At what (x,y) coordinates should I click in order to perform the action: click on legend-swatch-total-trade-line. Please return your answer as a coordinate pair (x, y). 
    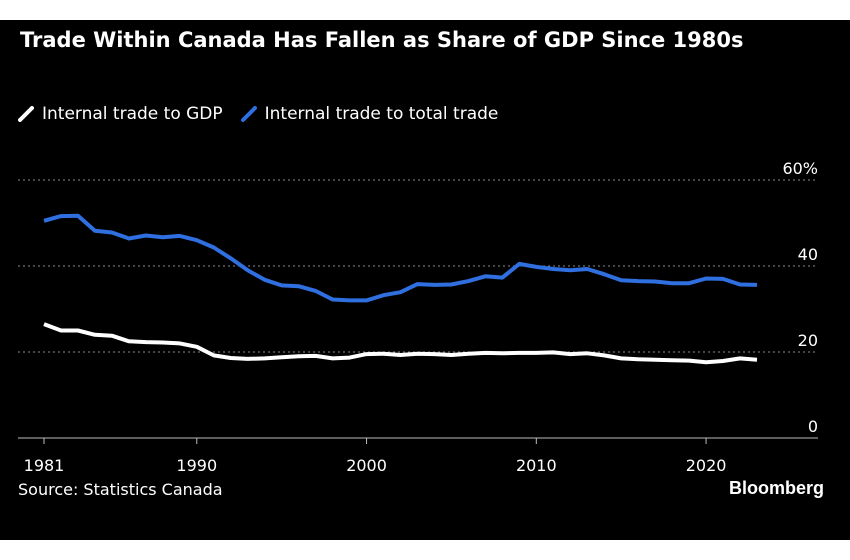
    Looking at the image, I should click on (248, 114).